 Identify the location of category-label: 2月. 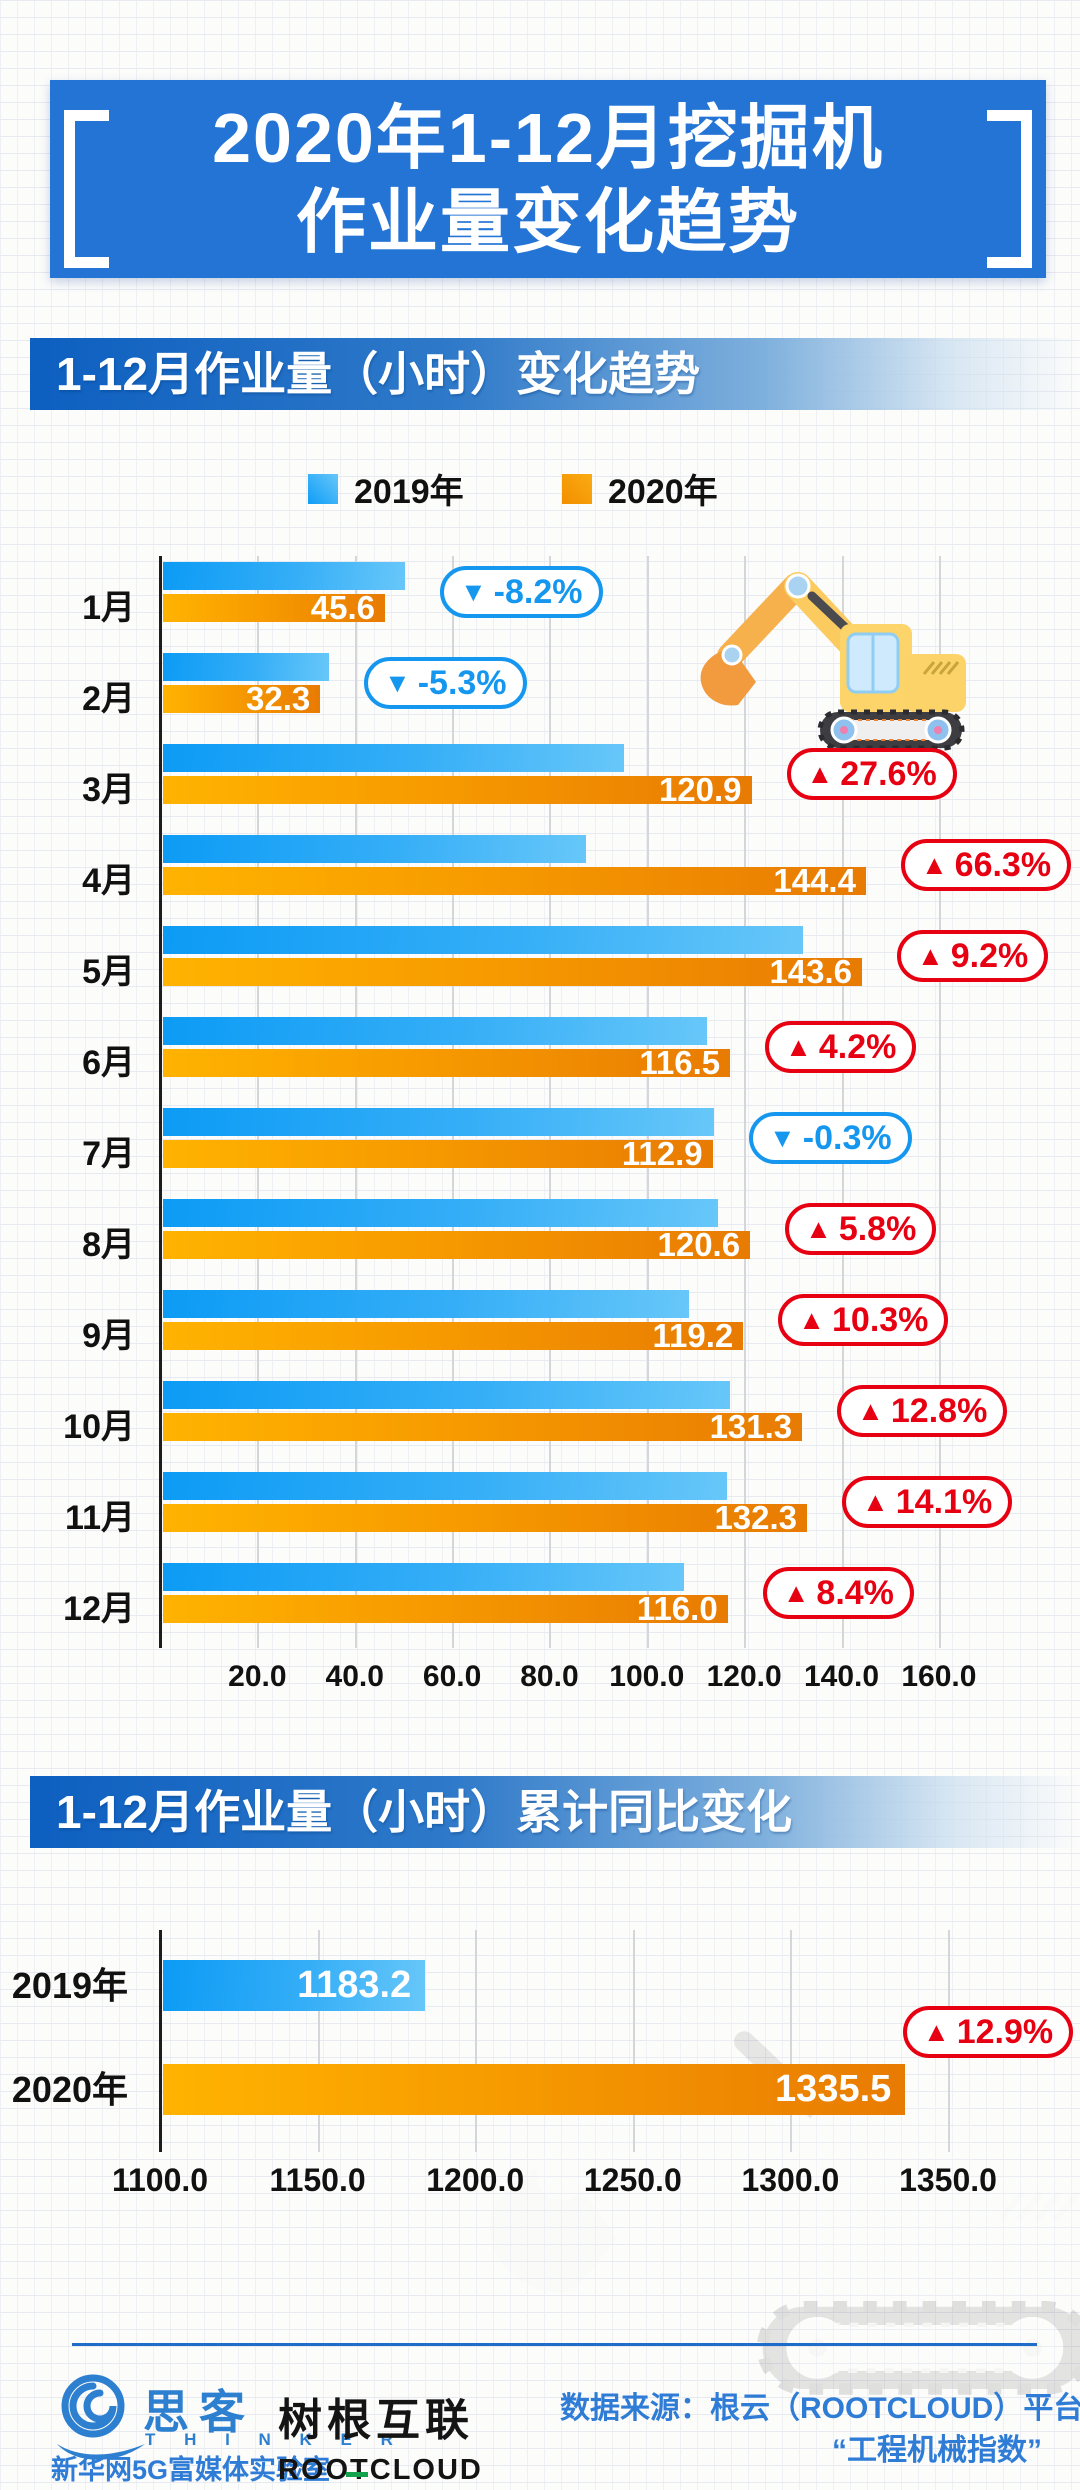
(108, 699).